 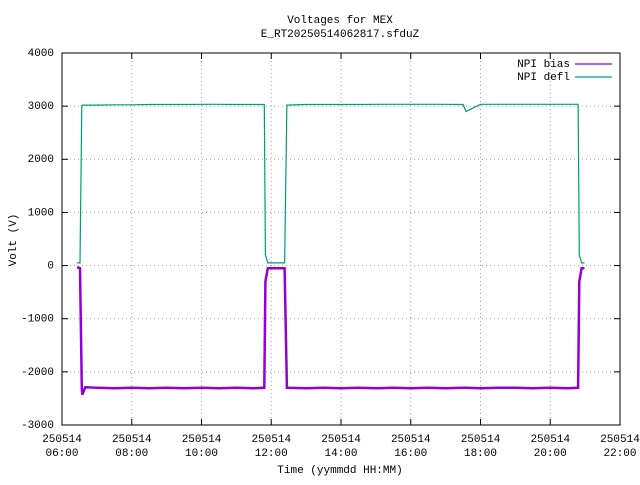 What do you see at coordinates (340, 21) in the screenshot?
I see `chart-title: Voltages for MEX` at bounding box center [340, 21].